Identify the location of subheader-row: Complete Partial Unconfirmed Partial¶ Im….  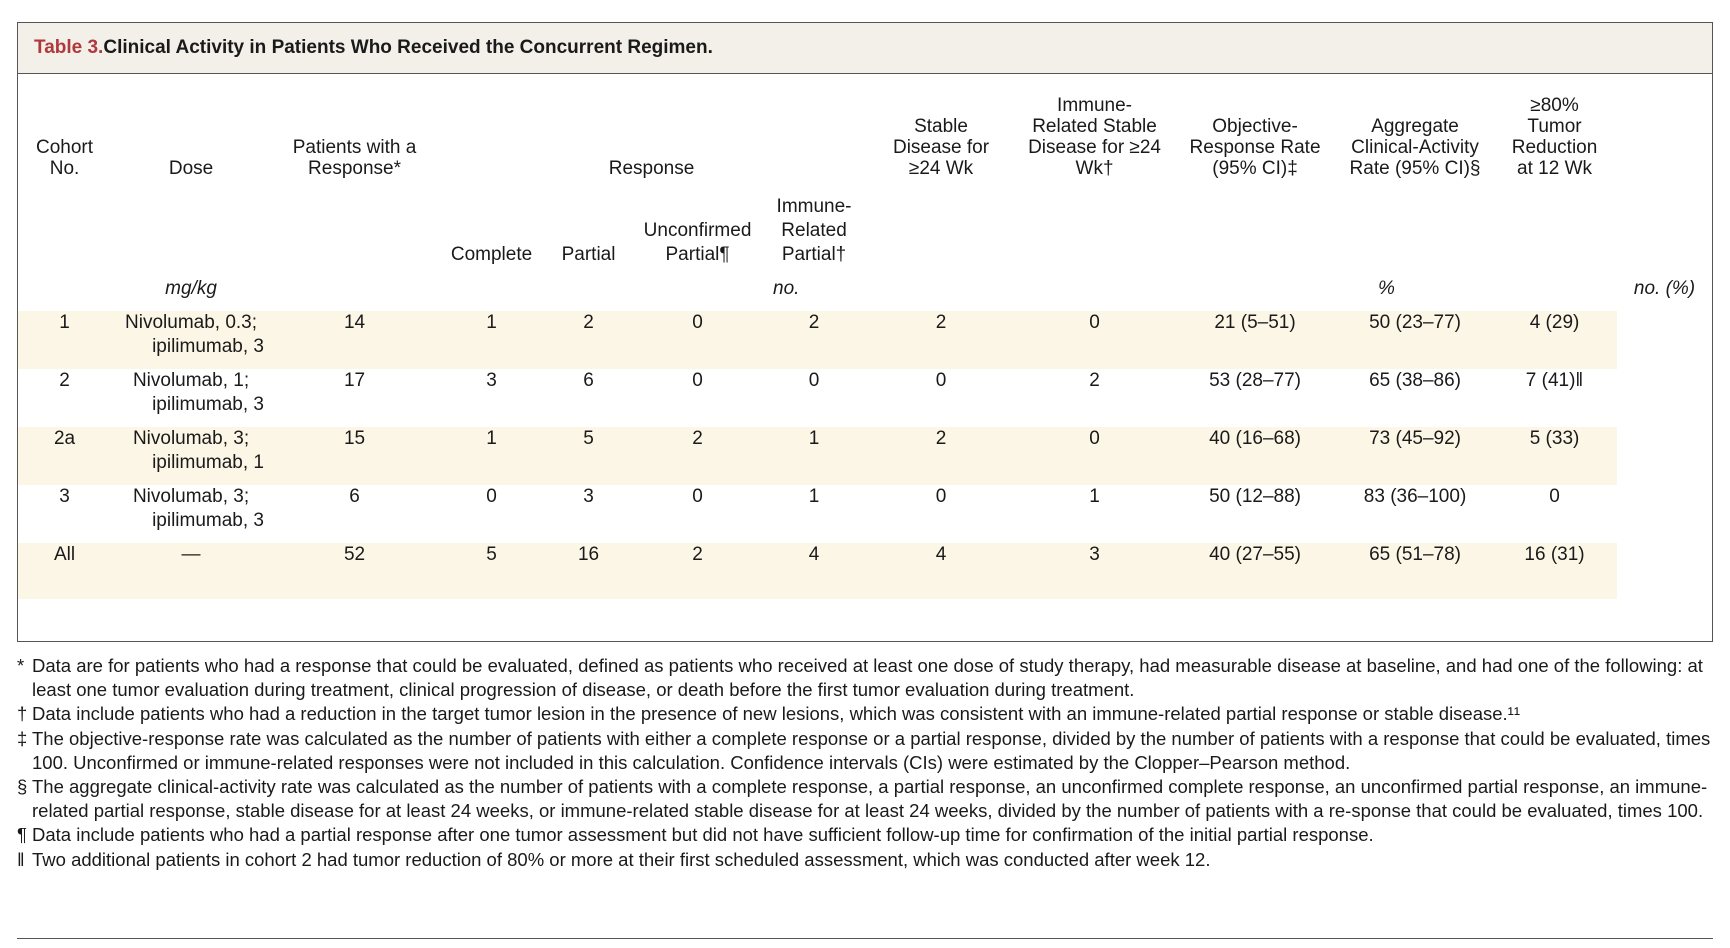
(865, 223).